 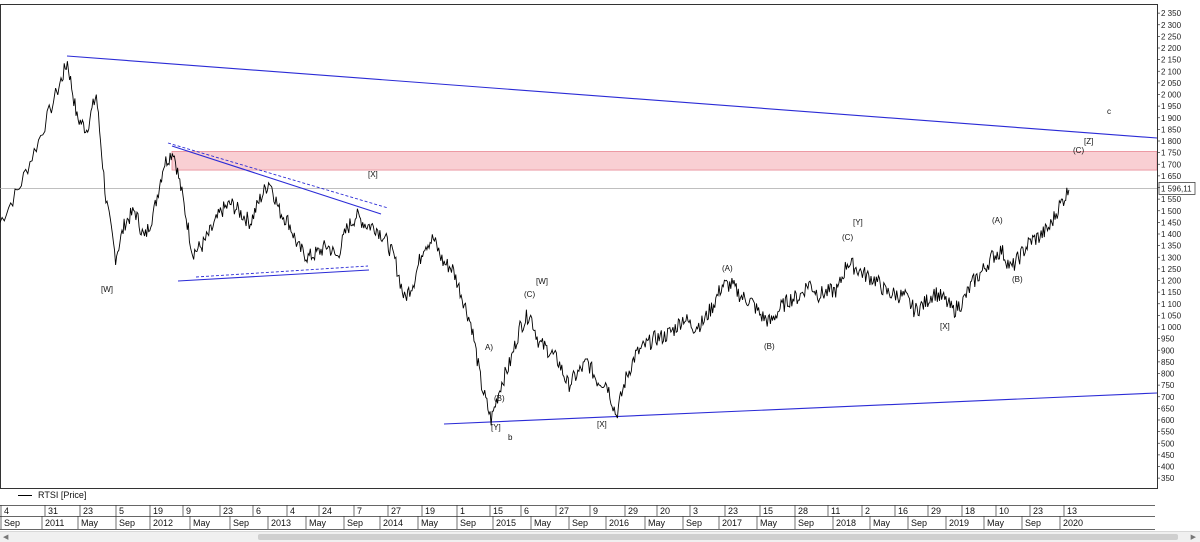 What do you see at coordinates (1168, 385) in the screenshot?
I see `y-tick-label: 750` at bounding box center [1168, 385].